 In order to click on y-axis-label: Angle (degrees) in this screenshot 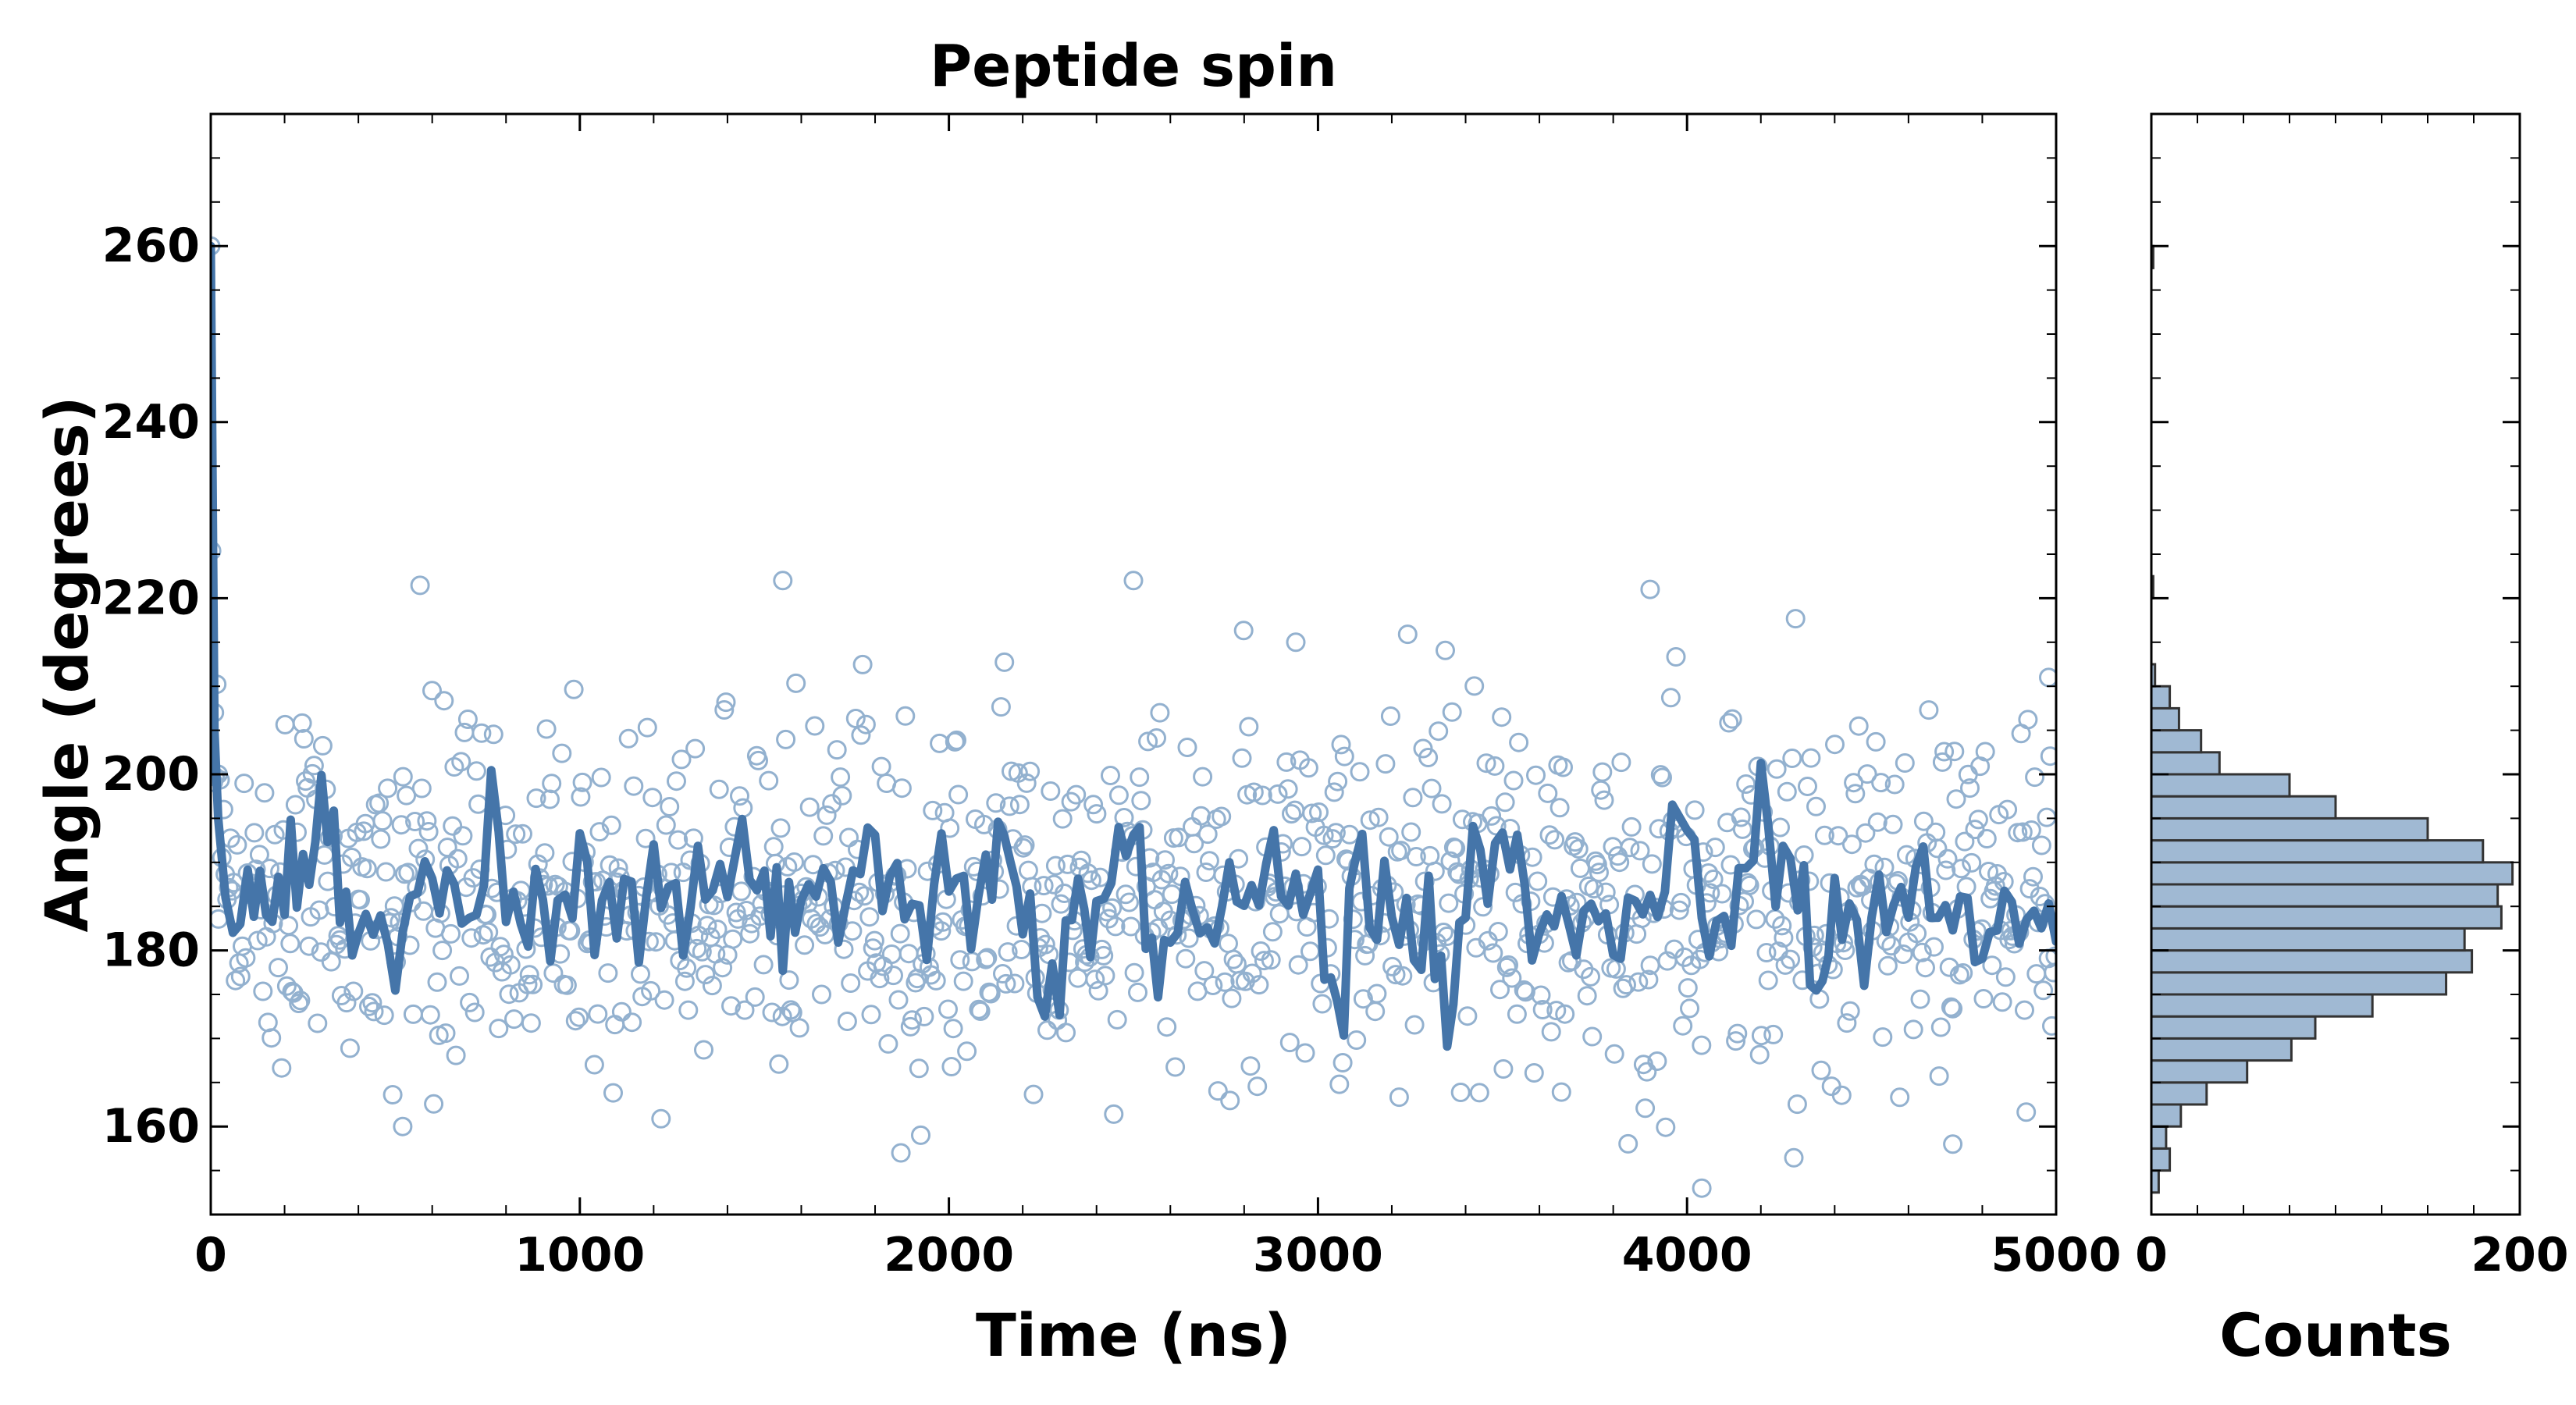, I will do `click(66, 664)`.